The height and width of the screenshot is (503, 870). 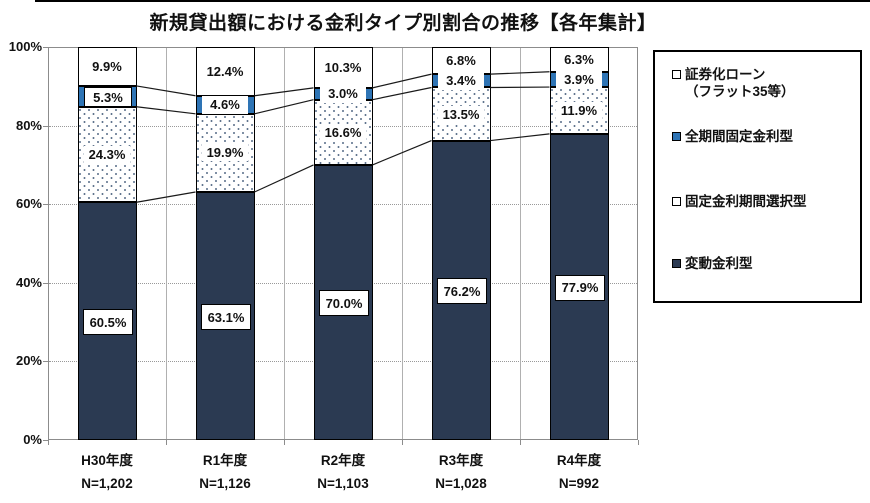 What do you see at coordinates (403, 23) in the screenshot?
I see `chart-title: 新規貸出額における金利タイプ別割合の推移【各年集計】` at bounding box center [403, 23].